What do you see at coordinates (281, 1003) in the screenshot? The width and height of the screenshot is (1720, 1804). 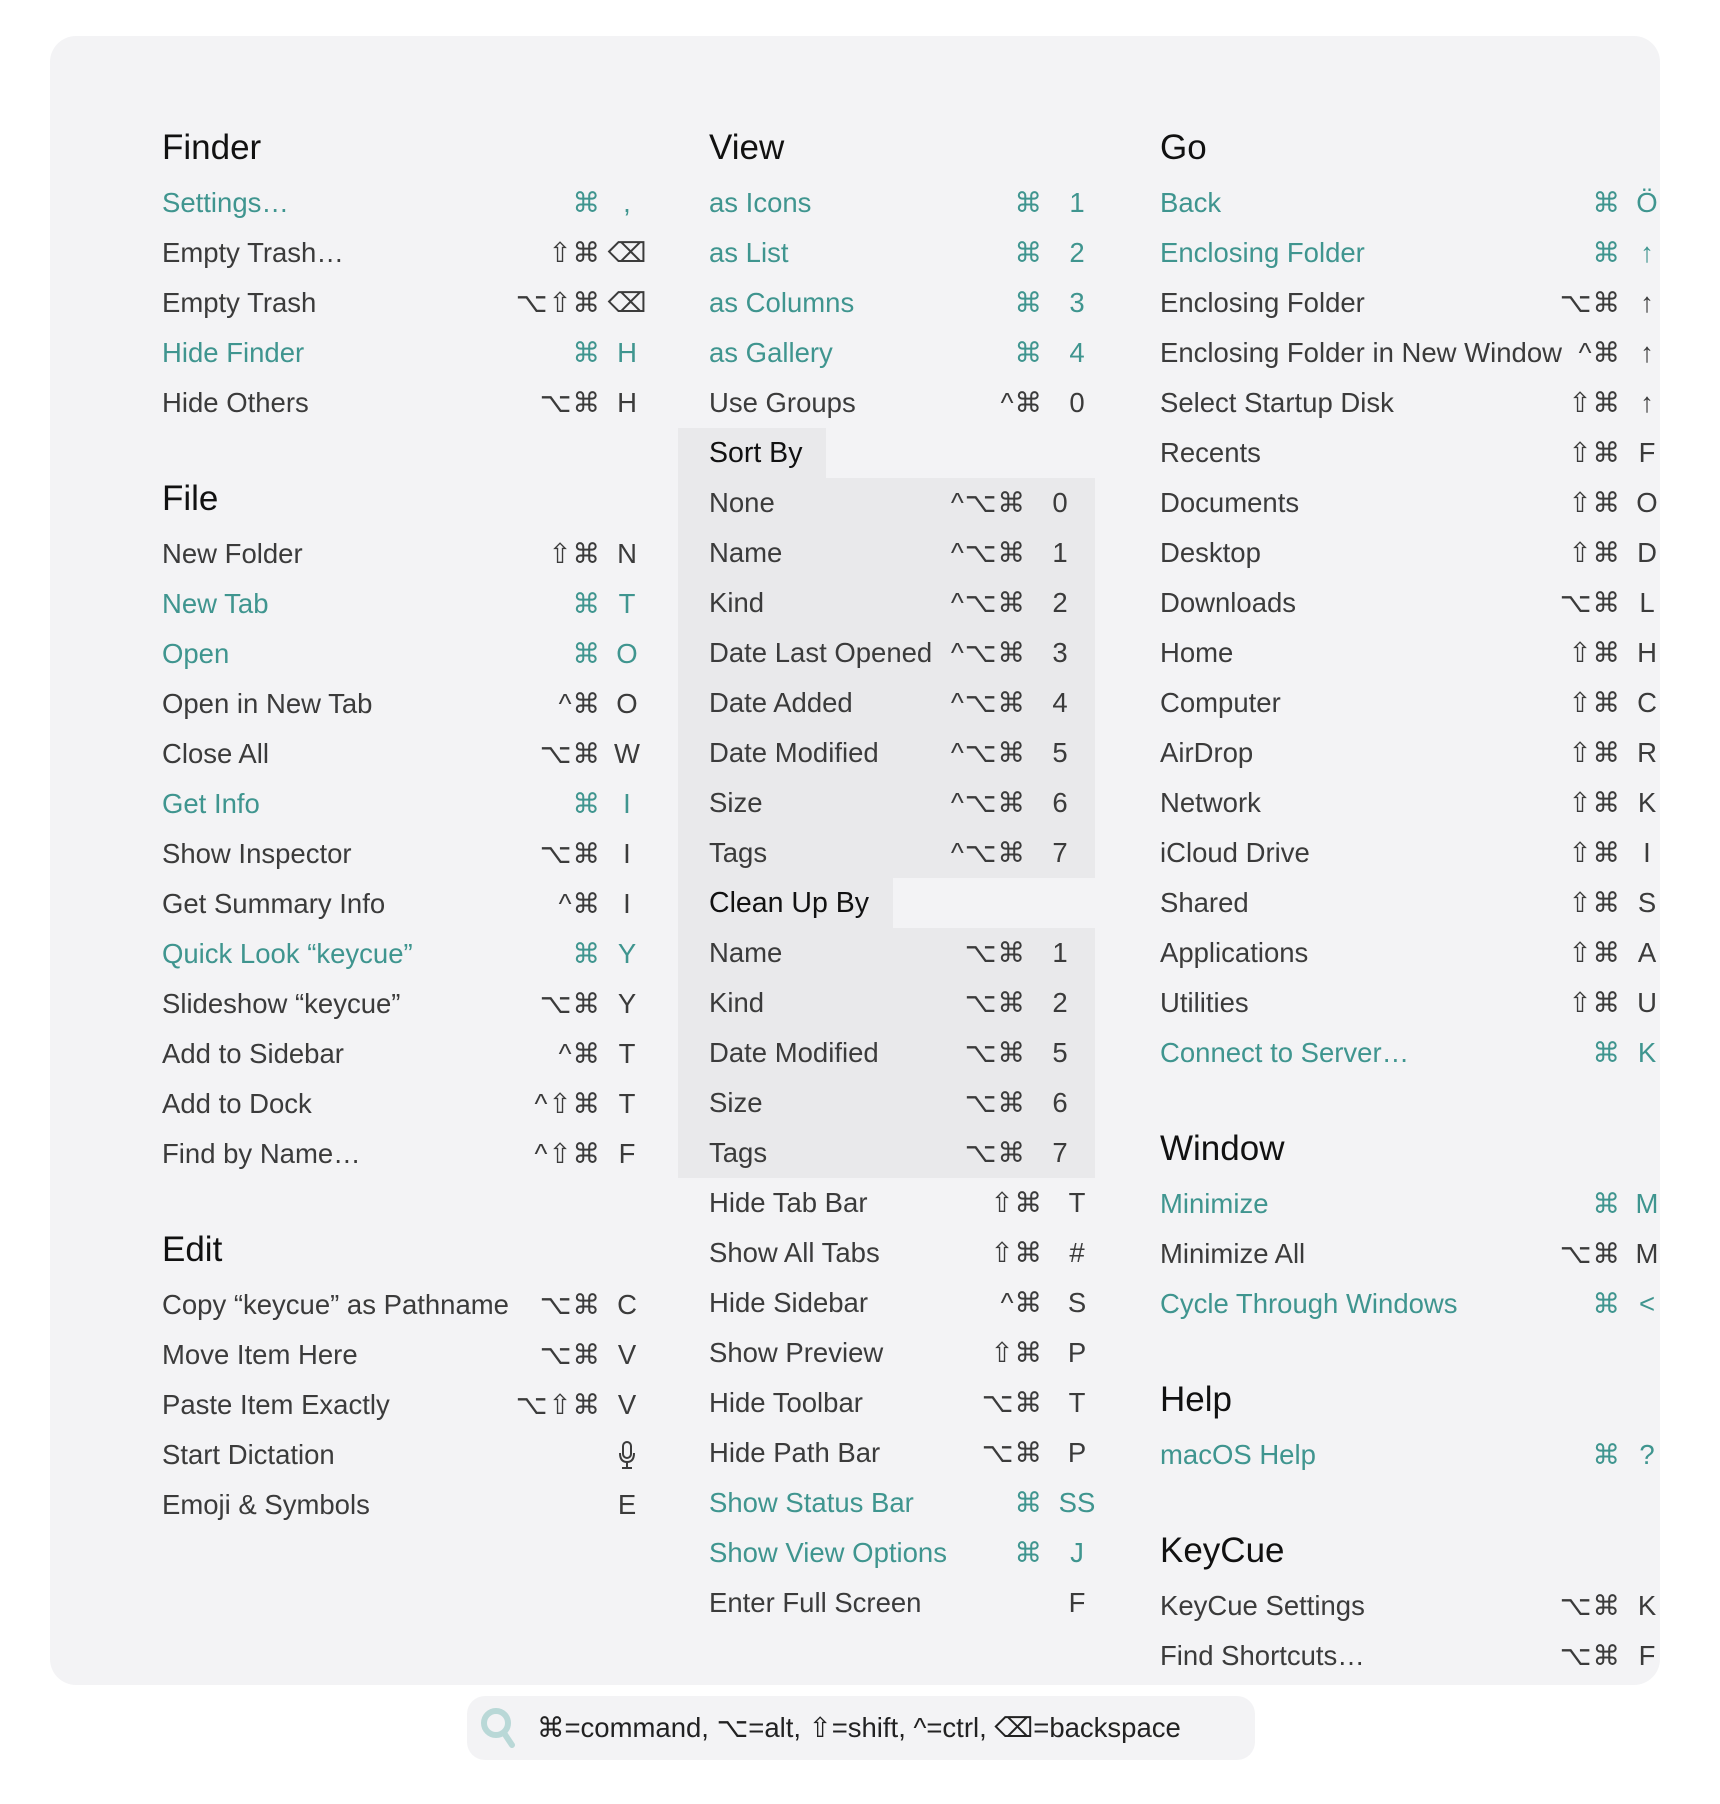 I see `menu-item-label: Slideshow “keycue”` at bounding box center [281, 1003].